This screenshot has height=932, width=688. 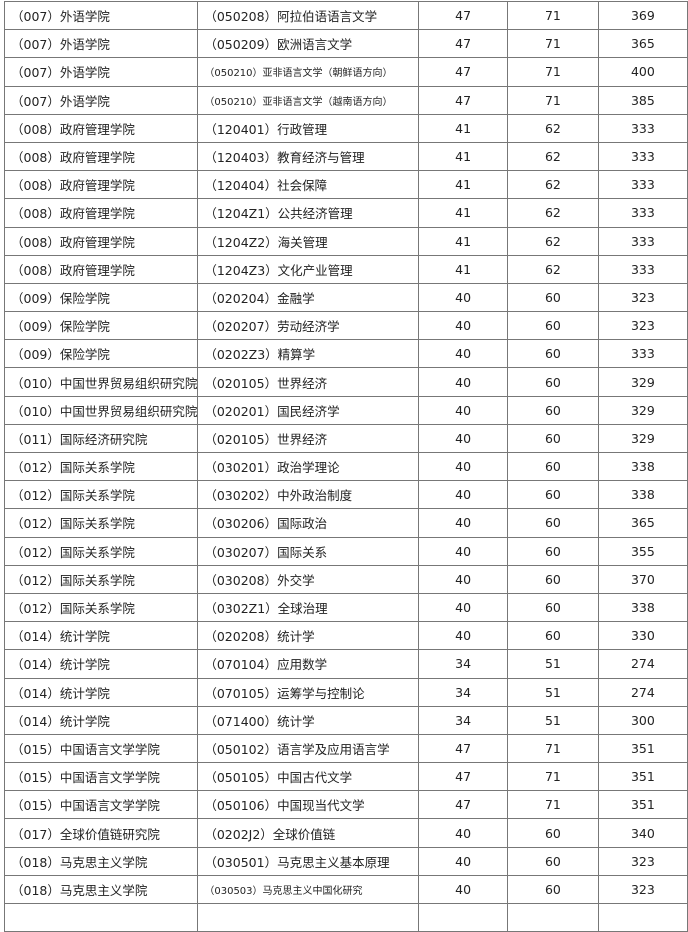 I want to click on table-row: （011）国际经济研究院 （020105）世界经济 40 60 329, so click(x=345, y=438).